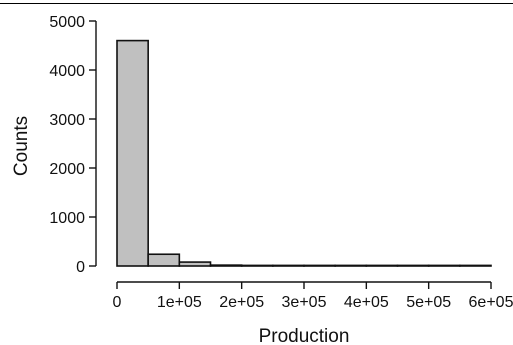 The width and height of the screenshot is (513, 345). What do you see at coordinates (428, 302) in the screenshot?
I see `x-tick-label-5: 5e+05` at bounding box center [428, 302].